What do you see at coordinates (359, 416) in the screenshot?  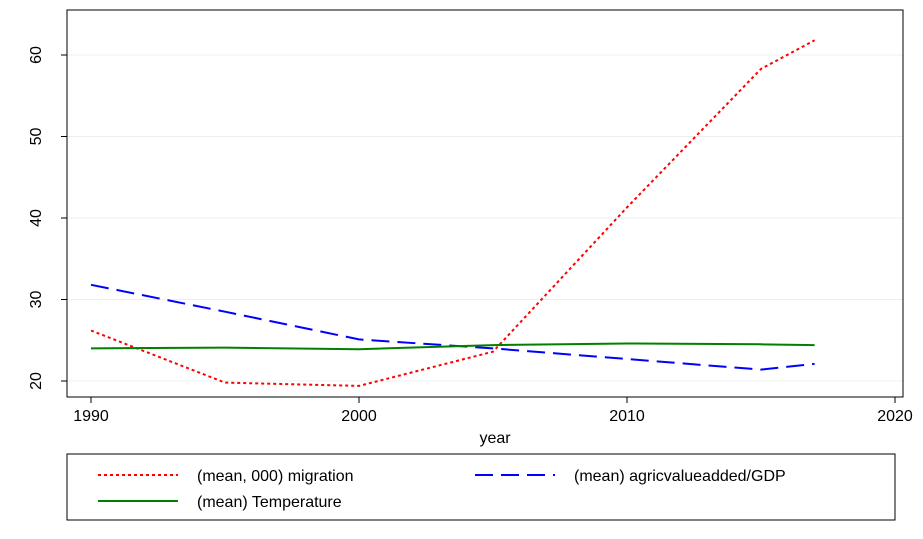 I see `x-tick-label: 2000` at bounding box center [359, 416].